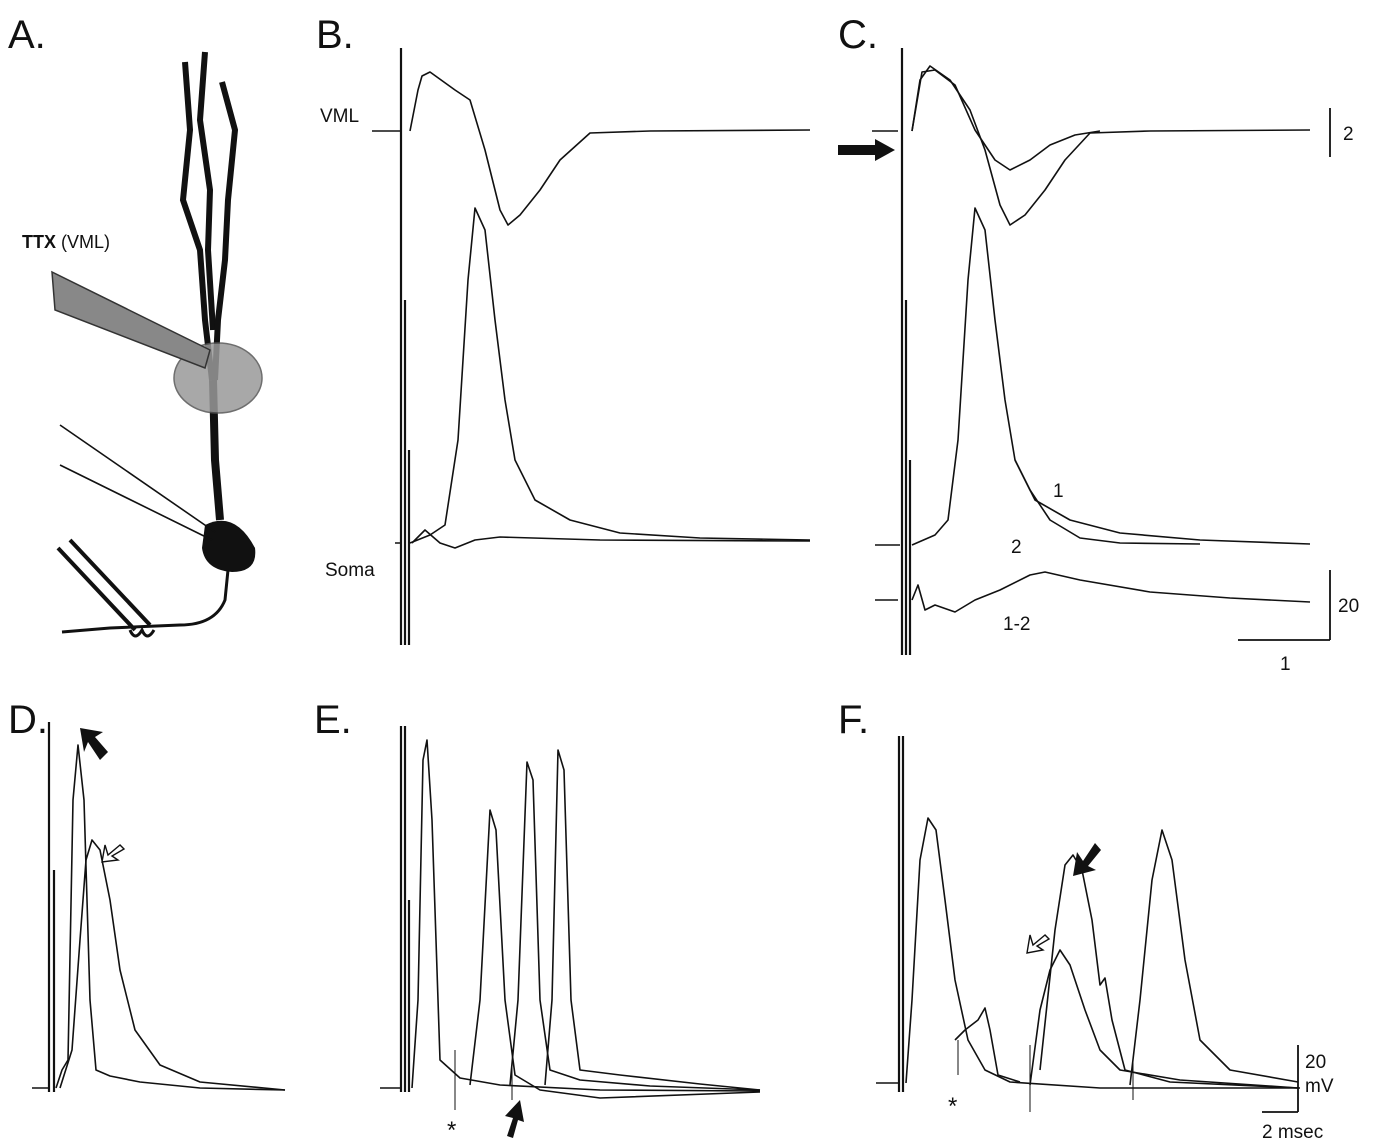 The image size is (1383, 1144). What do you see at coordinates (39, 242) in the screenshot?
I see `drug: TTX` at bounding box center [39, 242].